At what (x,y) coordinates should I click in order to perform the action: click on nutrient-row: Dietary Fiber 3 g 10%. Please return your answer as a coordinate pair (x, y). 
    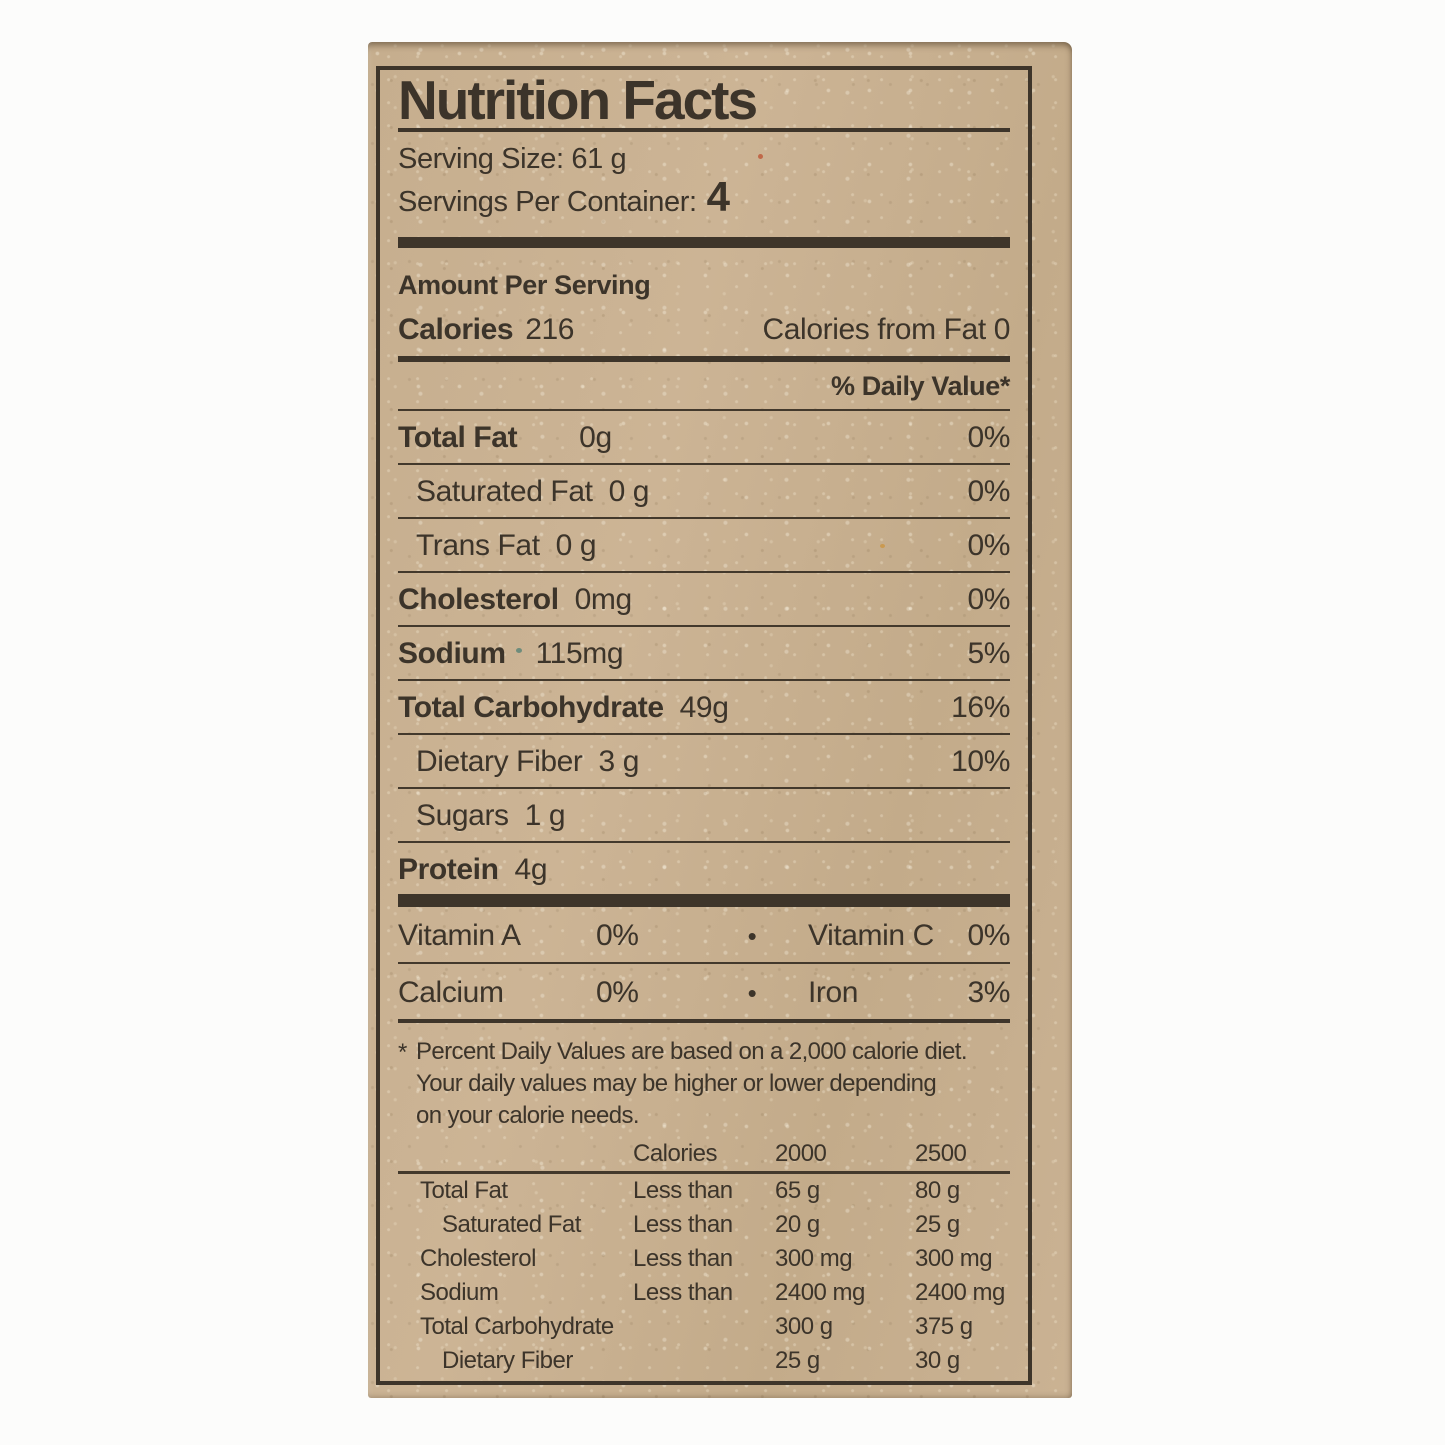
    Looking at the image, I should click on (704, 762).